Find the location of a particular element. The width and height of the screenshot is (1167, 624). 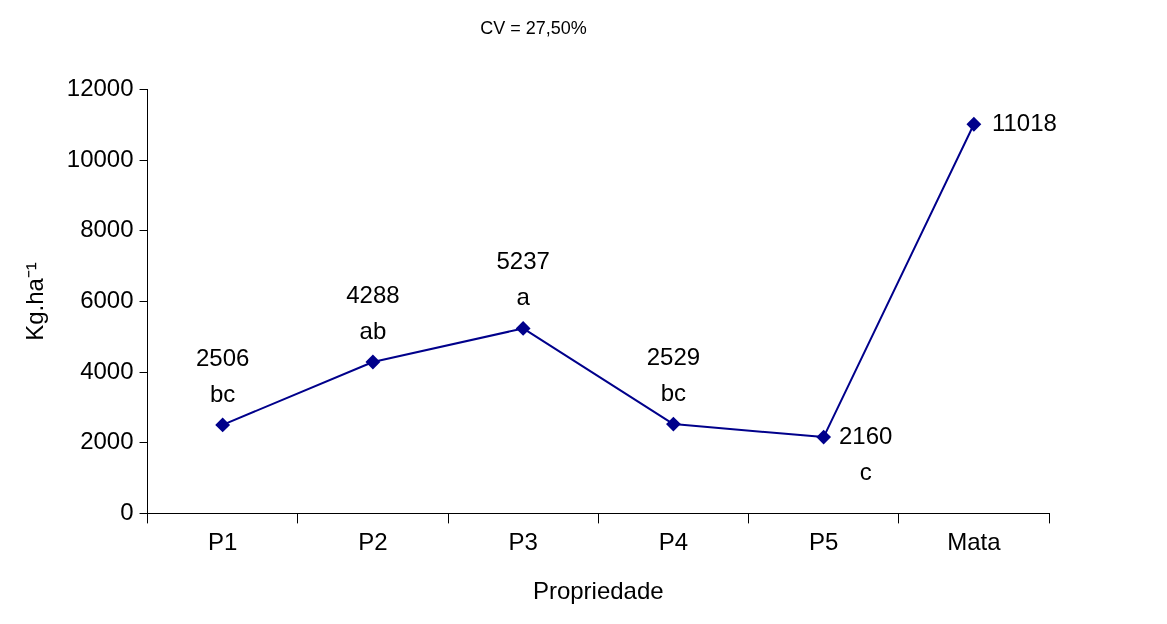

y-tick-label: 0 is located at coordinates (127, 512).